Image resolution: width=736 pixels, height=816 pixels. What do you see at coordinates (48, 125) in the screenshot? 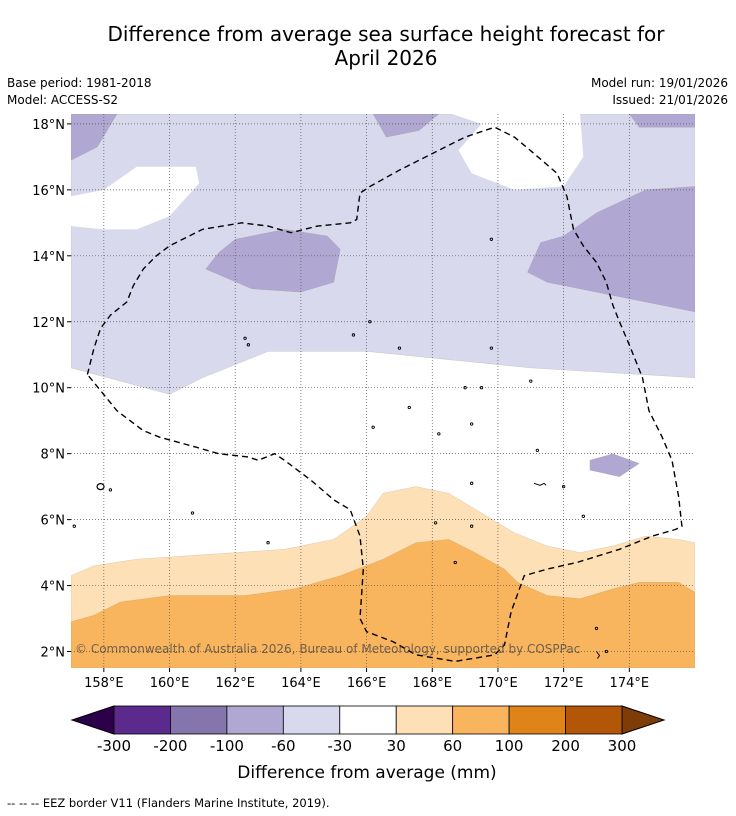
I see `y-tick-label-18: 18°N` at bounding box center [48, 125].